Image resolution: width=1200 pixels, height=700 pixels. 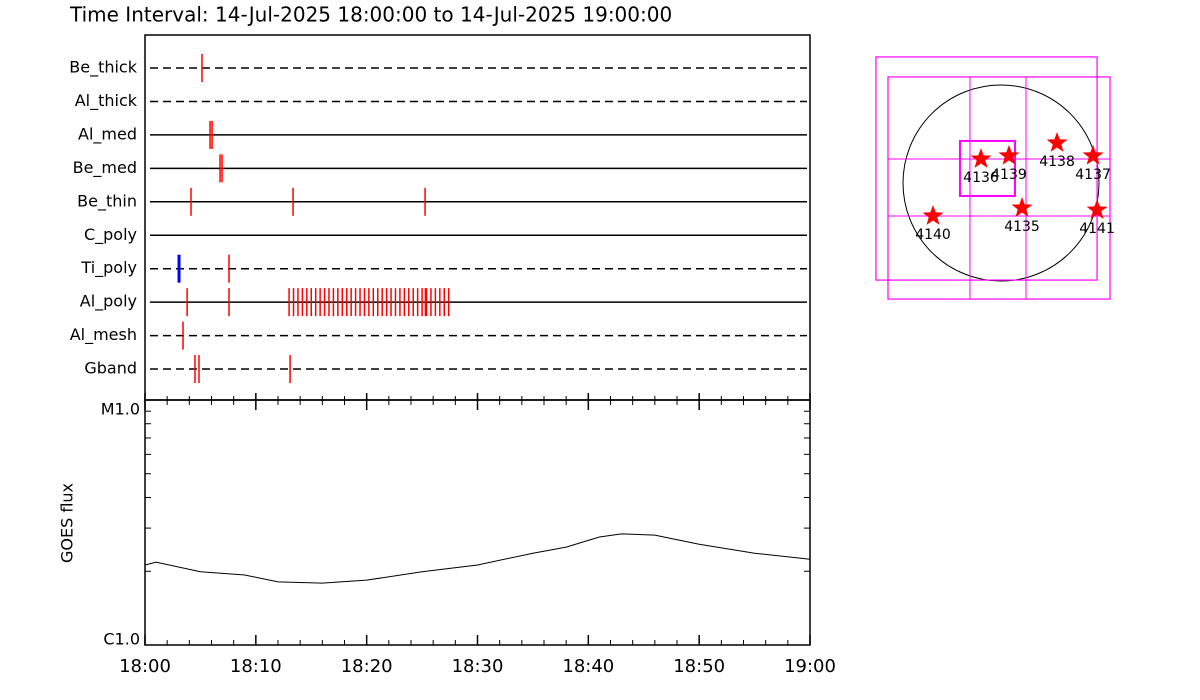 What do you see at coordinates (810, 666) in the screenshot?
I see `x-tick-label: 19:00` at bounding box center [810, 666].